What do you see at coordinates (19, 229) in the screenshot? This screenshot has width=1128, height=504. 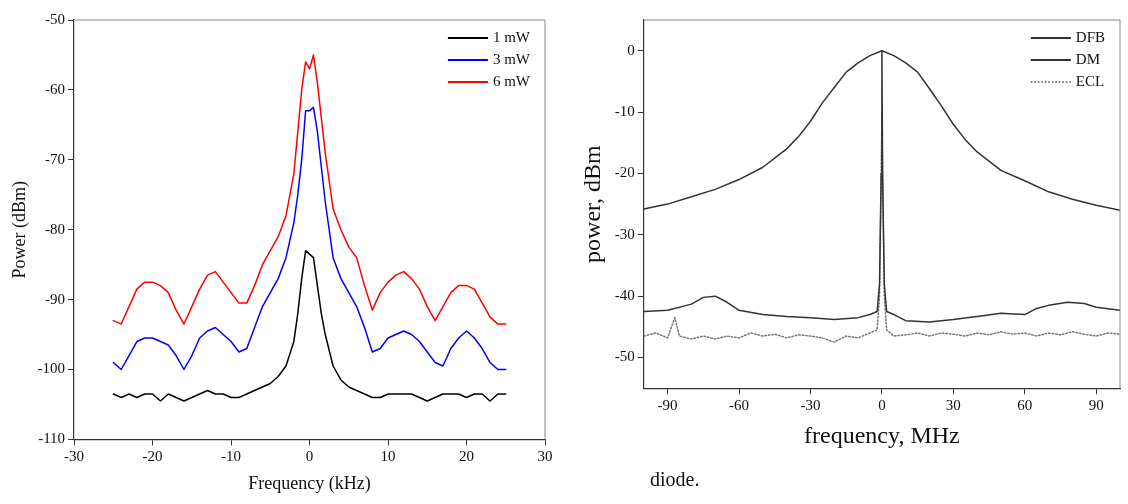 I see `y-axis-title: Power (dBm)` at bounding box center [19, 229].